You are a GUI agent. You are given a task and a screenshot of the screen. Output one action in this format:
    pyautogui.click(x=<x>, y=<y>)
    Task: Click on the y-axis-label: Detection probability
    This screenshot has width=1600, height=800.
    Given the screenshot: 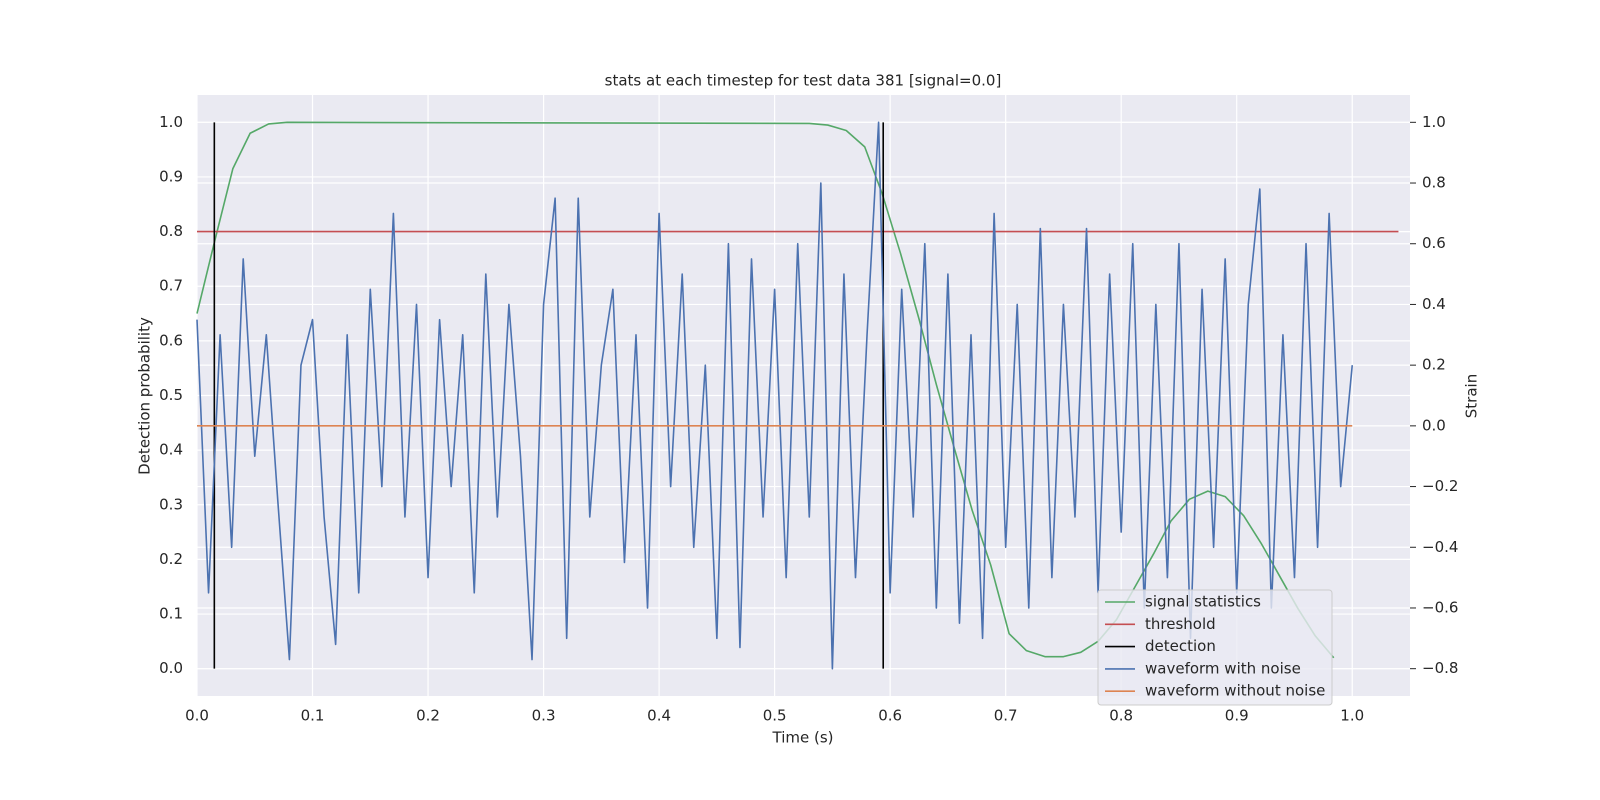 What is the action you would take?
    pyautogui.click(x=145, y=396)
    